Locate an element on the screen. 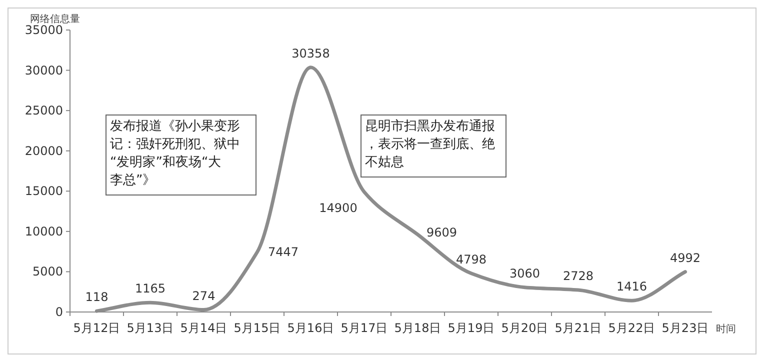 This screenshot has width=764, height=362. y-tick-label: 25000 is located at coordinates (43, 111).